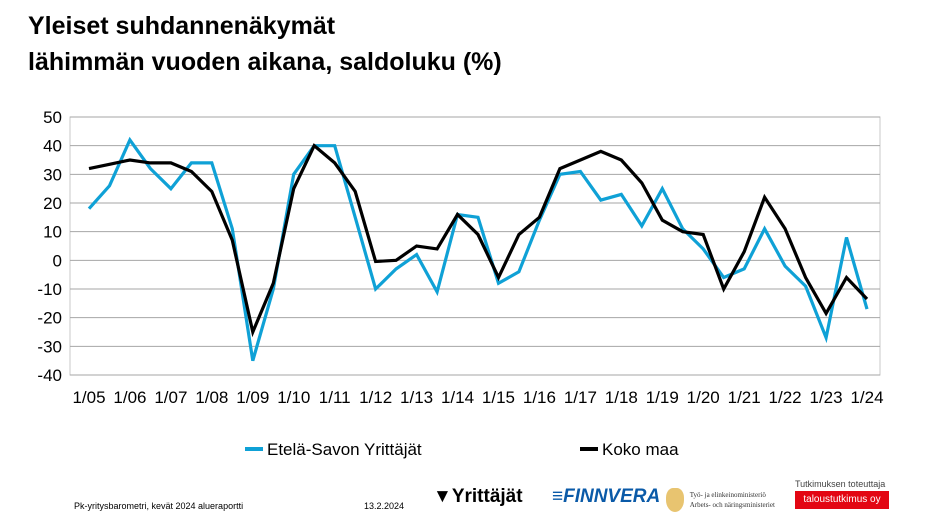 This screenshot has height=523, width=932. I want to click on y-tick-label: 10, so click(52, 232).